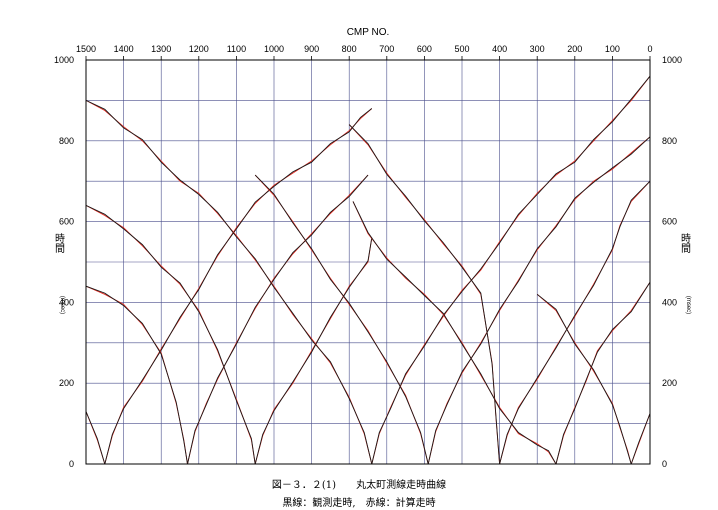 The width and height of the screenshot is (718, 510). Describe the element at coordinates (612, 49) in the screenshot. I see `x-tick-label: 100` at that location.